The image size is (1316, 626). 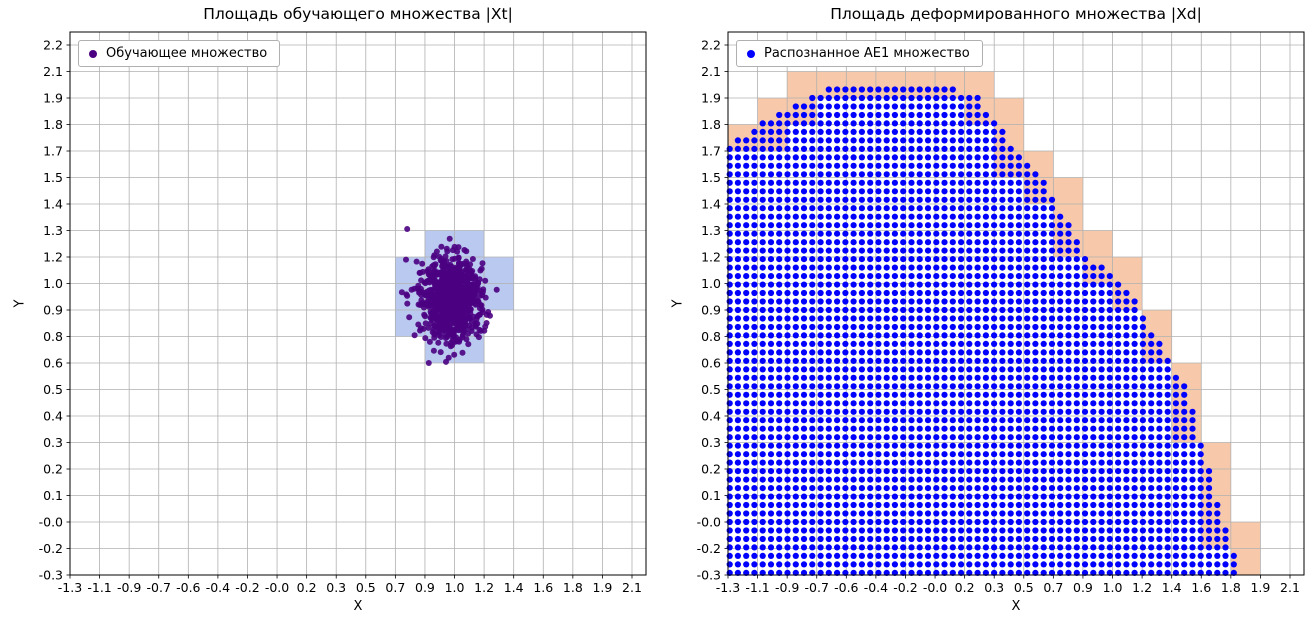 I want to click on chart-title-right: Площадь деформированного множества |Xd|, so click(x=1016, y=14).